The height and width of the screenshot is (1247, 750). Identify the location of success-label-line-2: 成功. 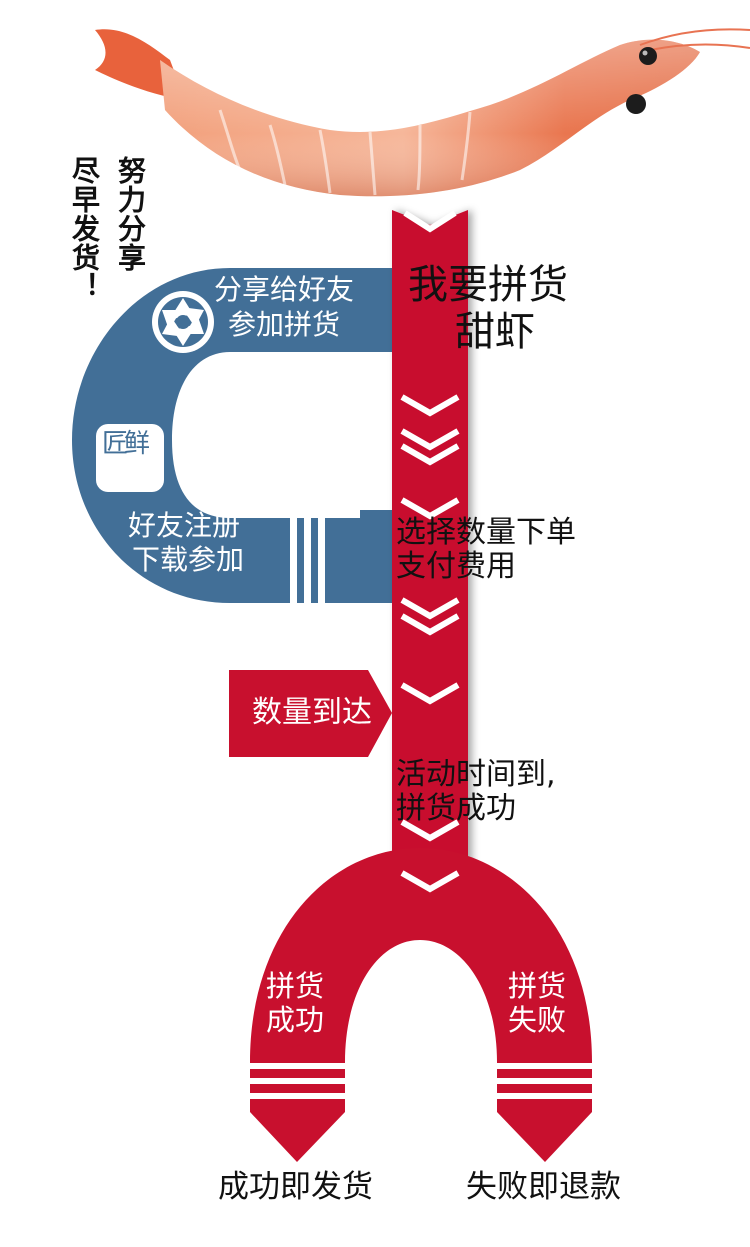
(295, 1020).